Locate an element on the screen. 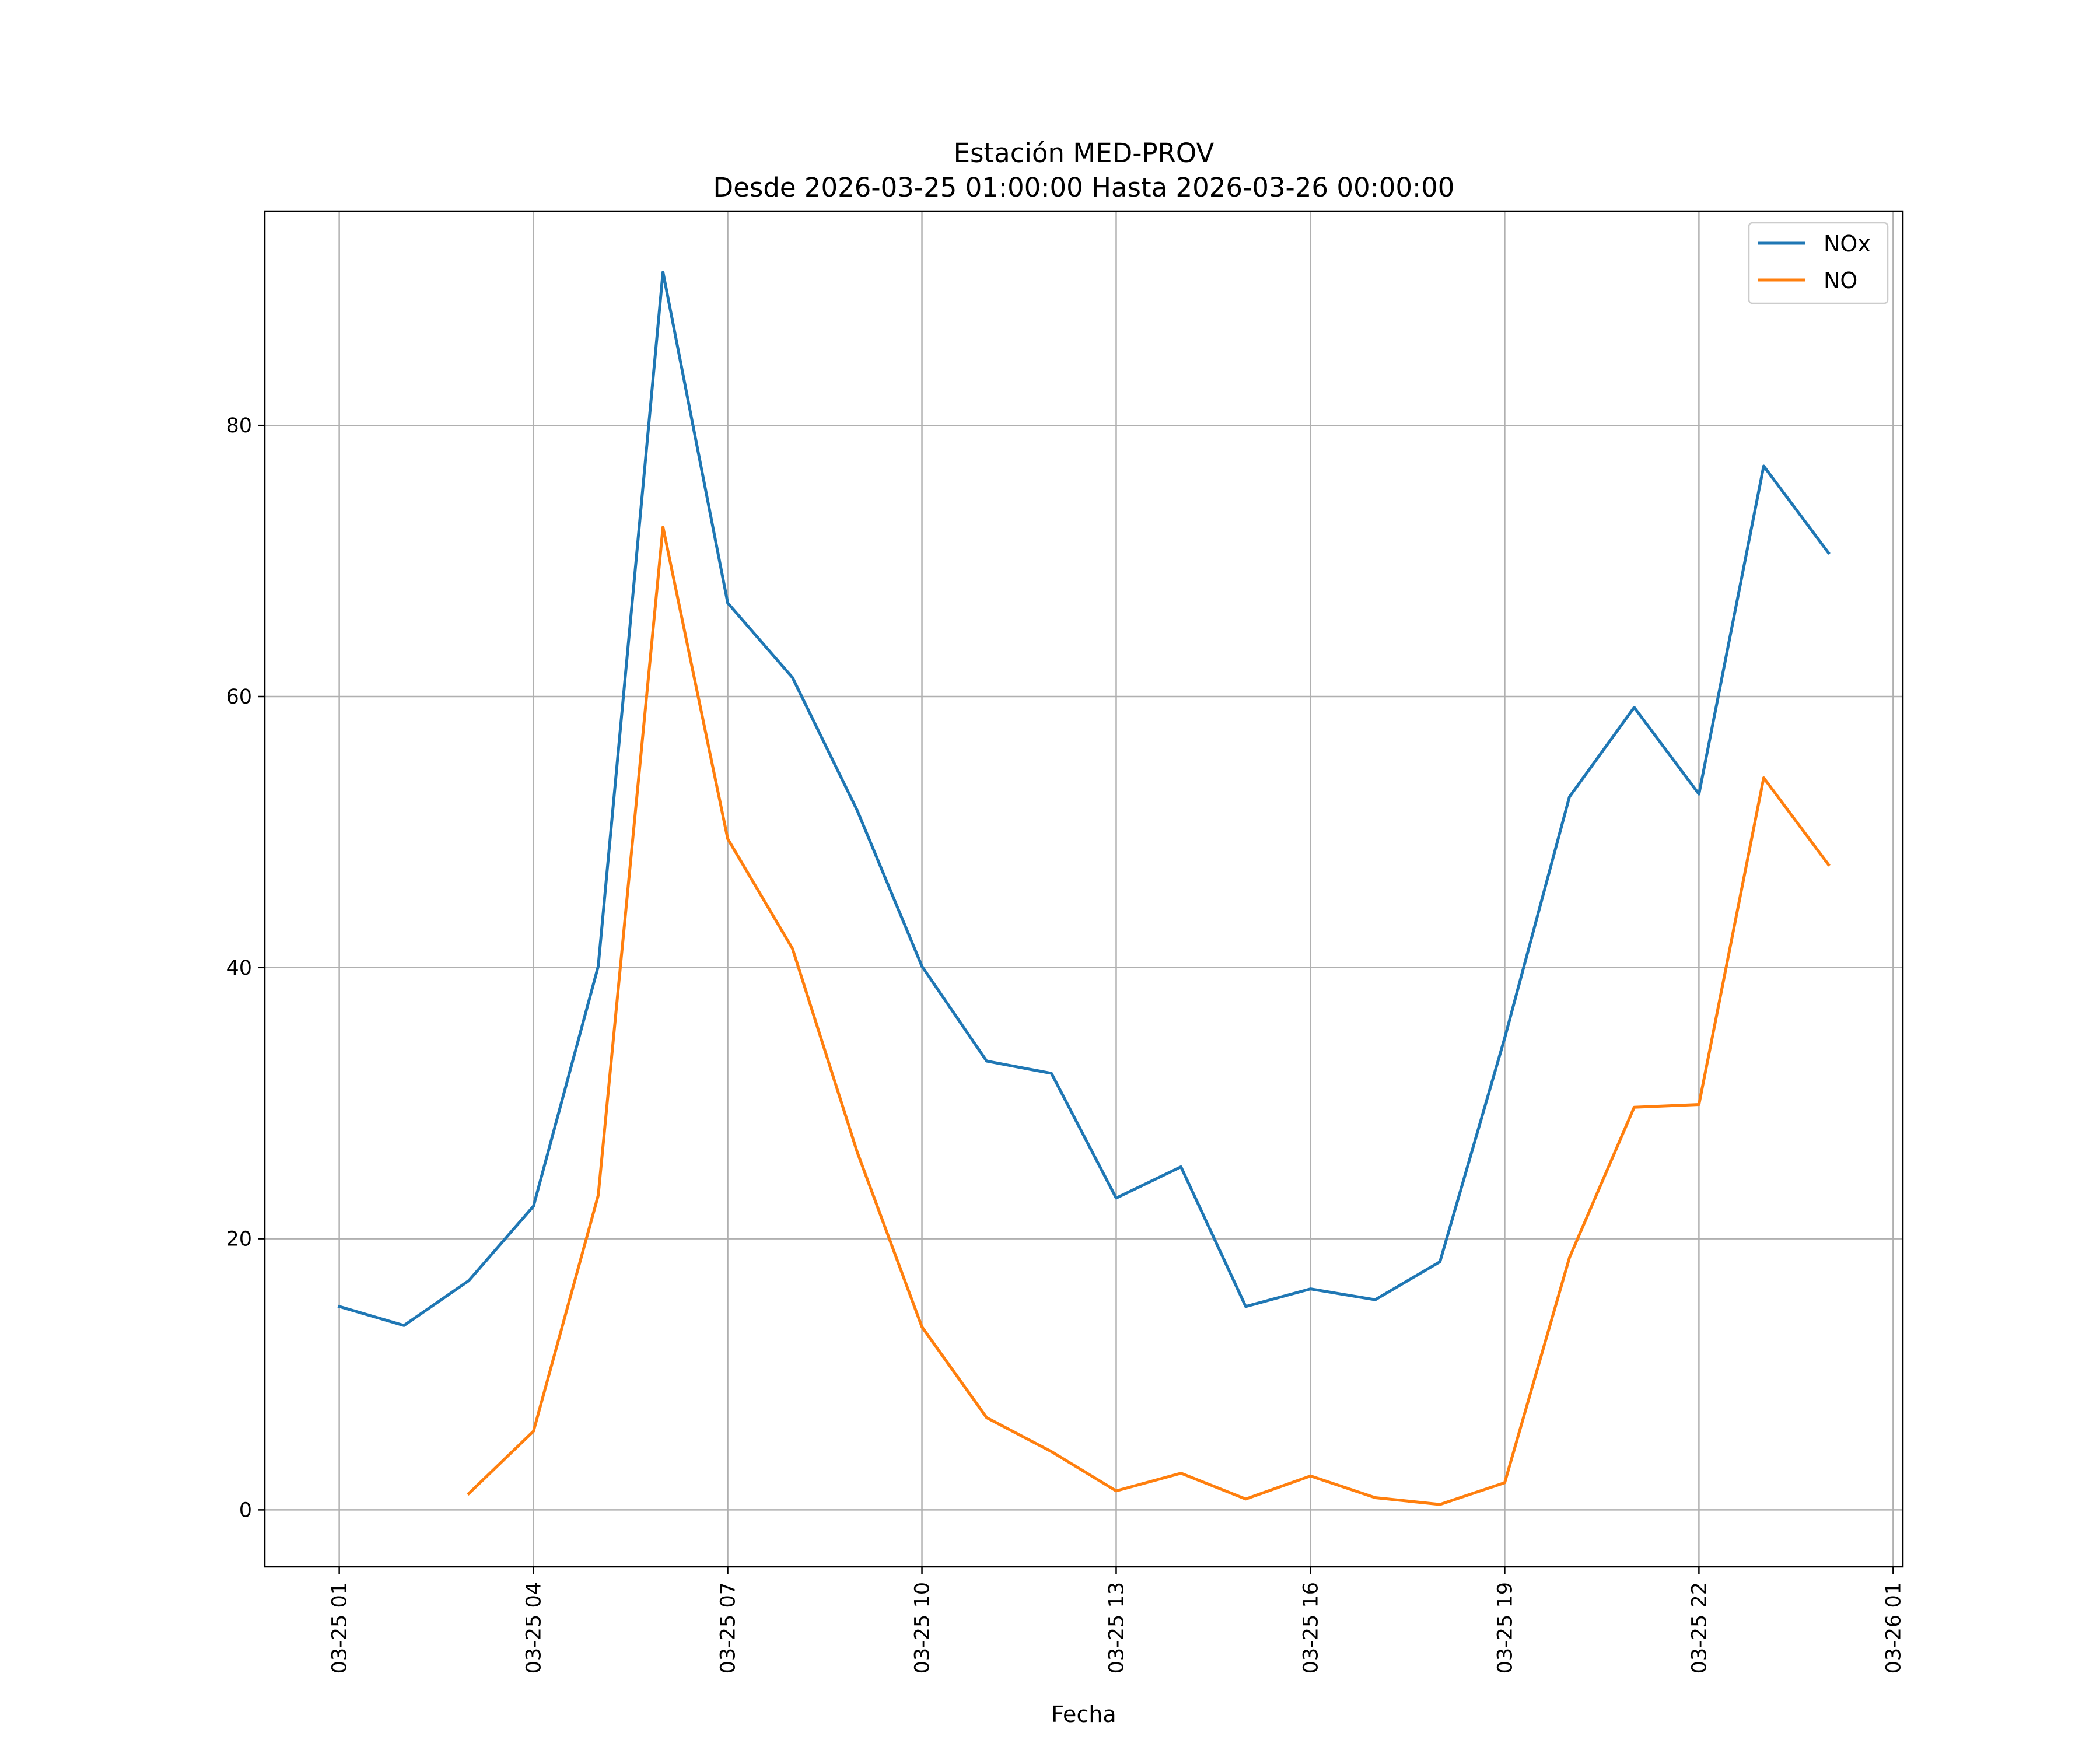  x-tick-label: 03-25 01 is located at coordinates (340, 1628).